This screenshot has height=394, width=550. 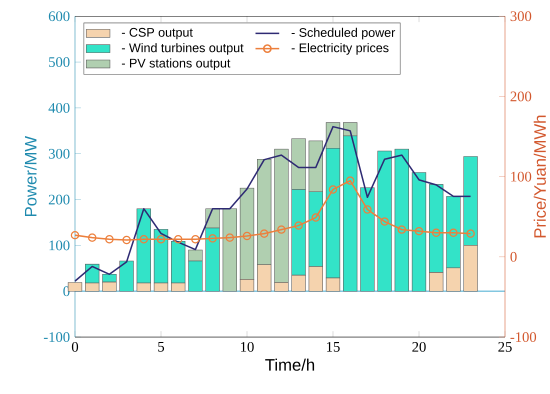 I want to click on y-tick-label: -100, so click(x=57, y=337).